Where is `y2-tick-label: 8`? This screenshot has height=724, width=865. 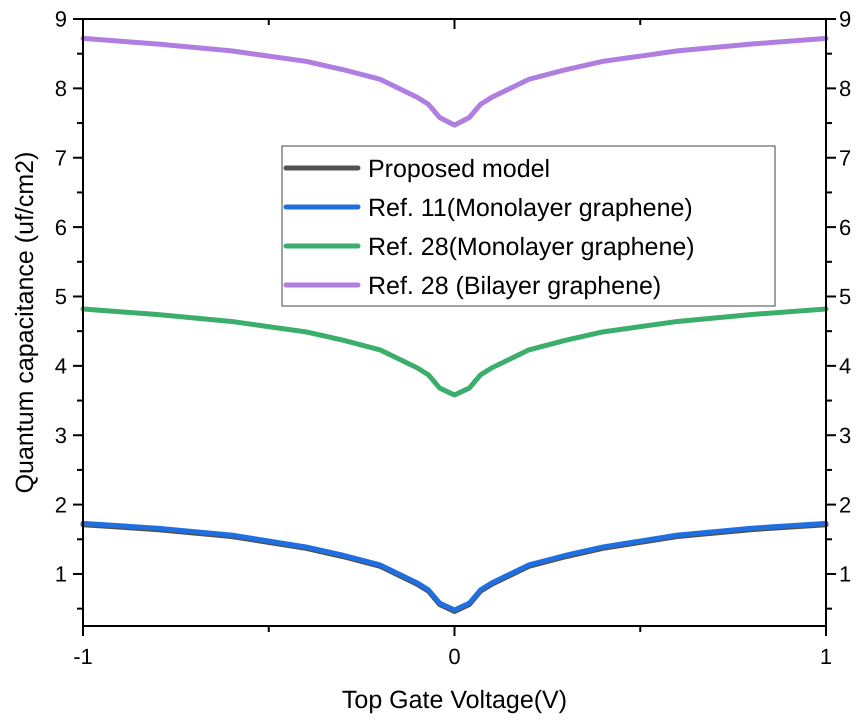
y2-tick-label: 8 is located at coordinates (845, 89).